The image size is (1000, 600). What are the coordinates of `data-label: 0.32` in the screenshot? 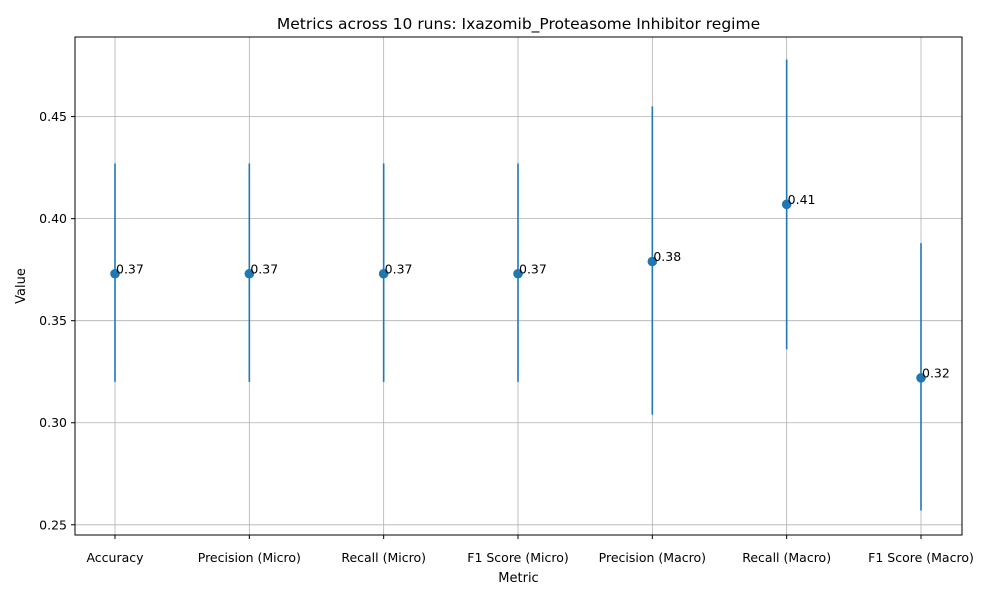 It's located at (936, 372).